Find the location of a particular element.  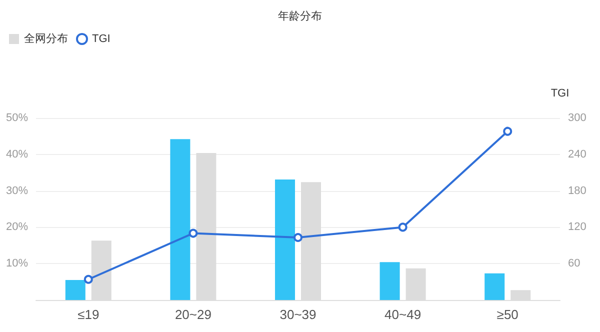

chart-title: 年龄分布 is located at coordinates (300, 16).